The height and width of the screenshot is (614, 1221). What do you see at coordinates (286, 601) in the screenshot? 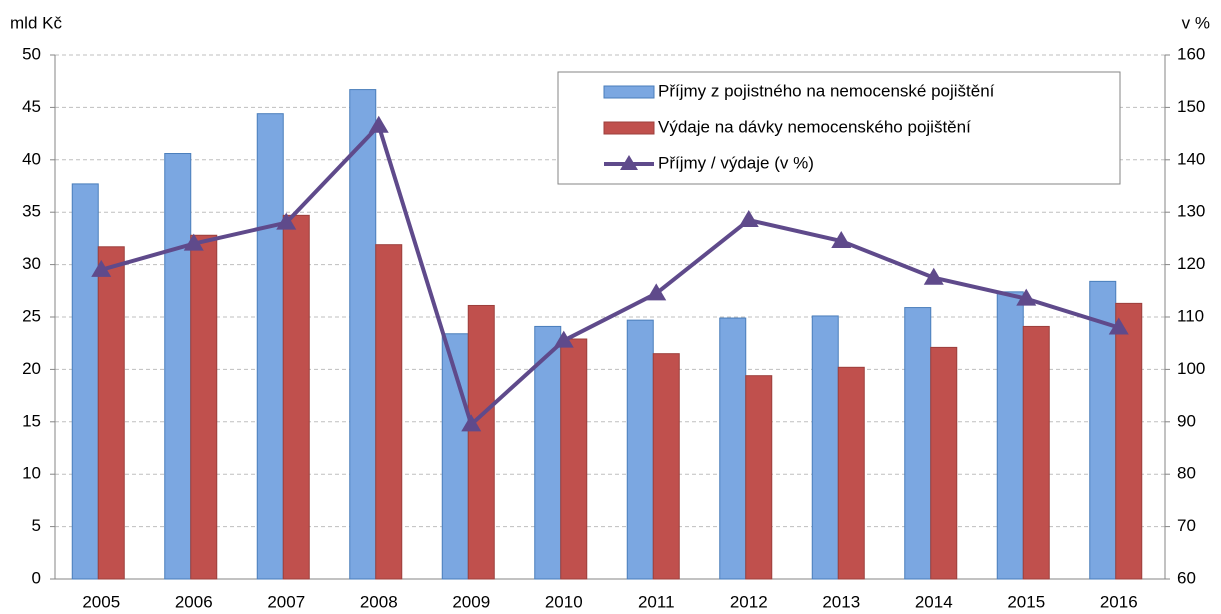
I see `x-tick-label: 2007` at bounding box center [286, 601].